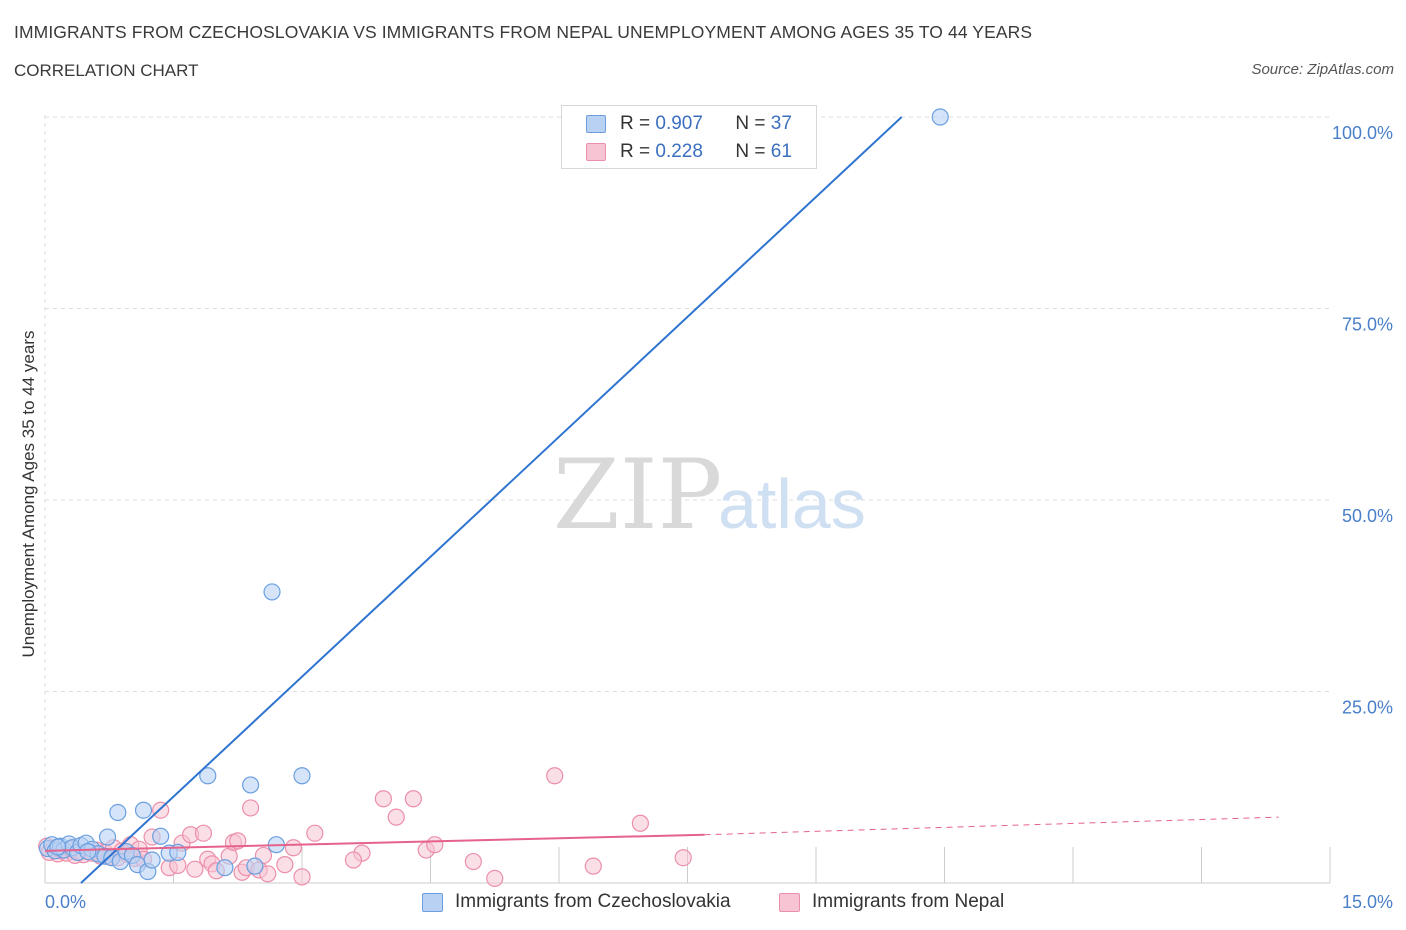 The height and width of the screenshot is (930, 1406). I want to click on czech-legend-swatch, so click(432, 902).